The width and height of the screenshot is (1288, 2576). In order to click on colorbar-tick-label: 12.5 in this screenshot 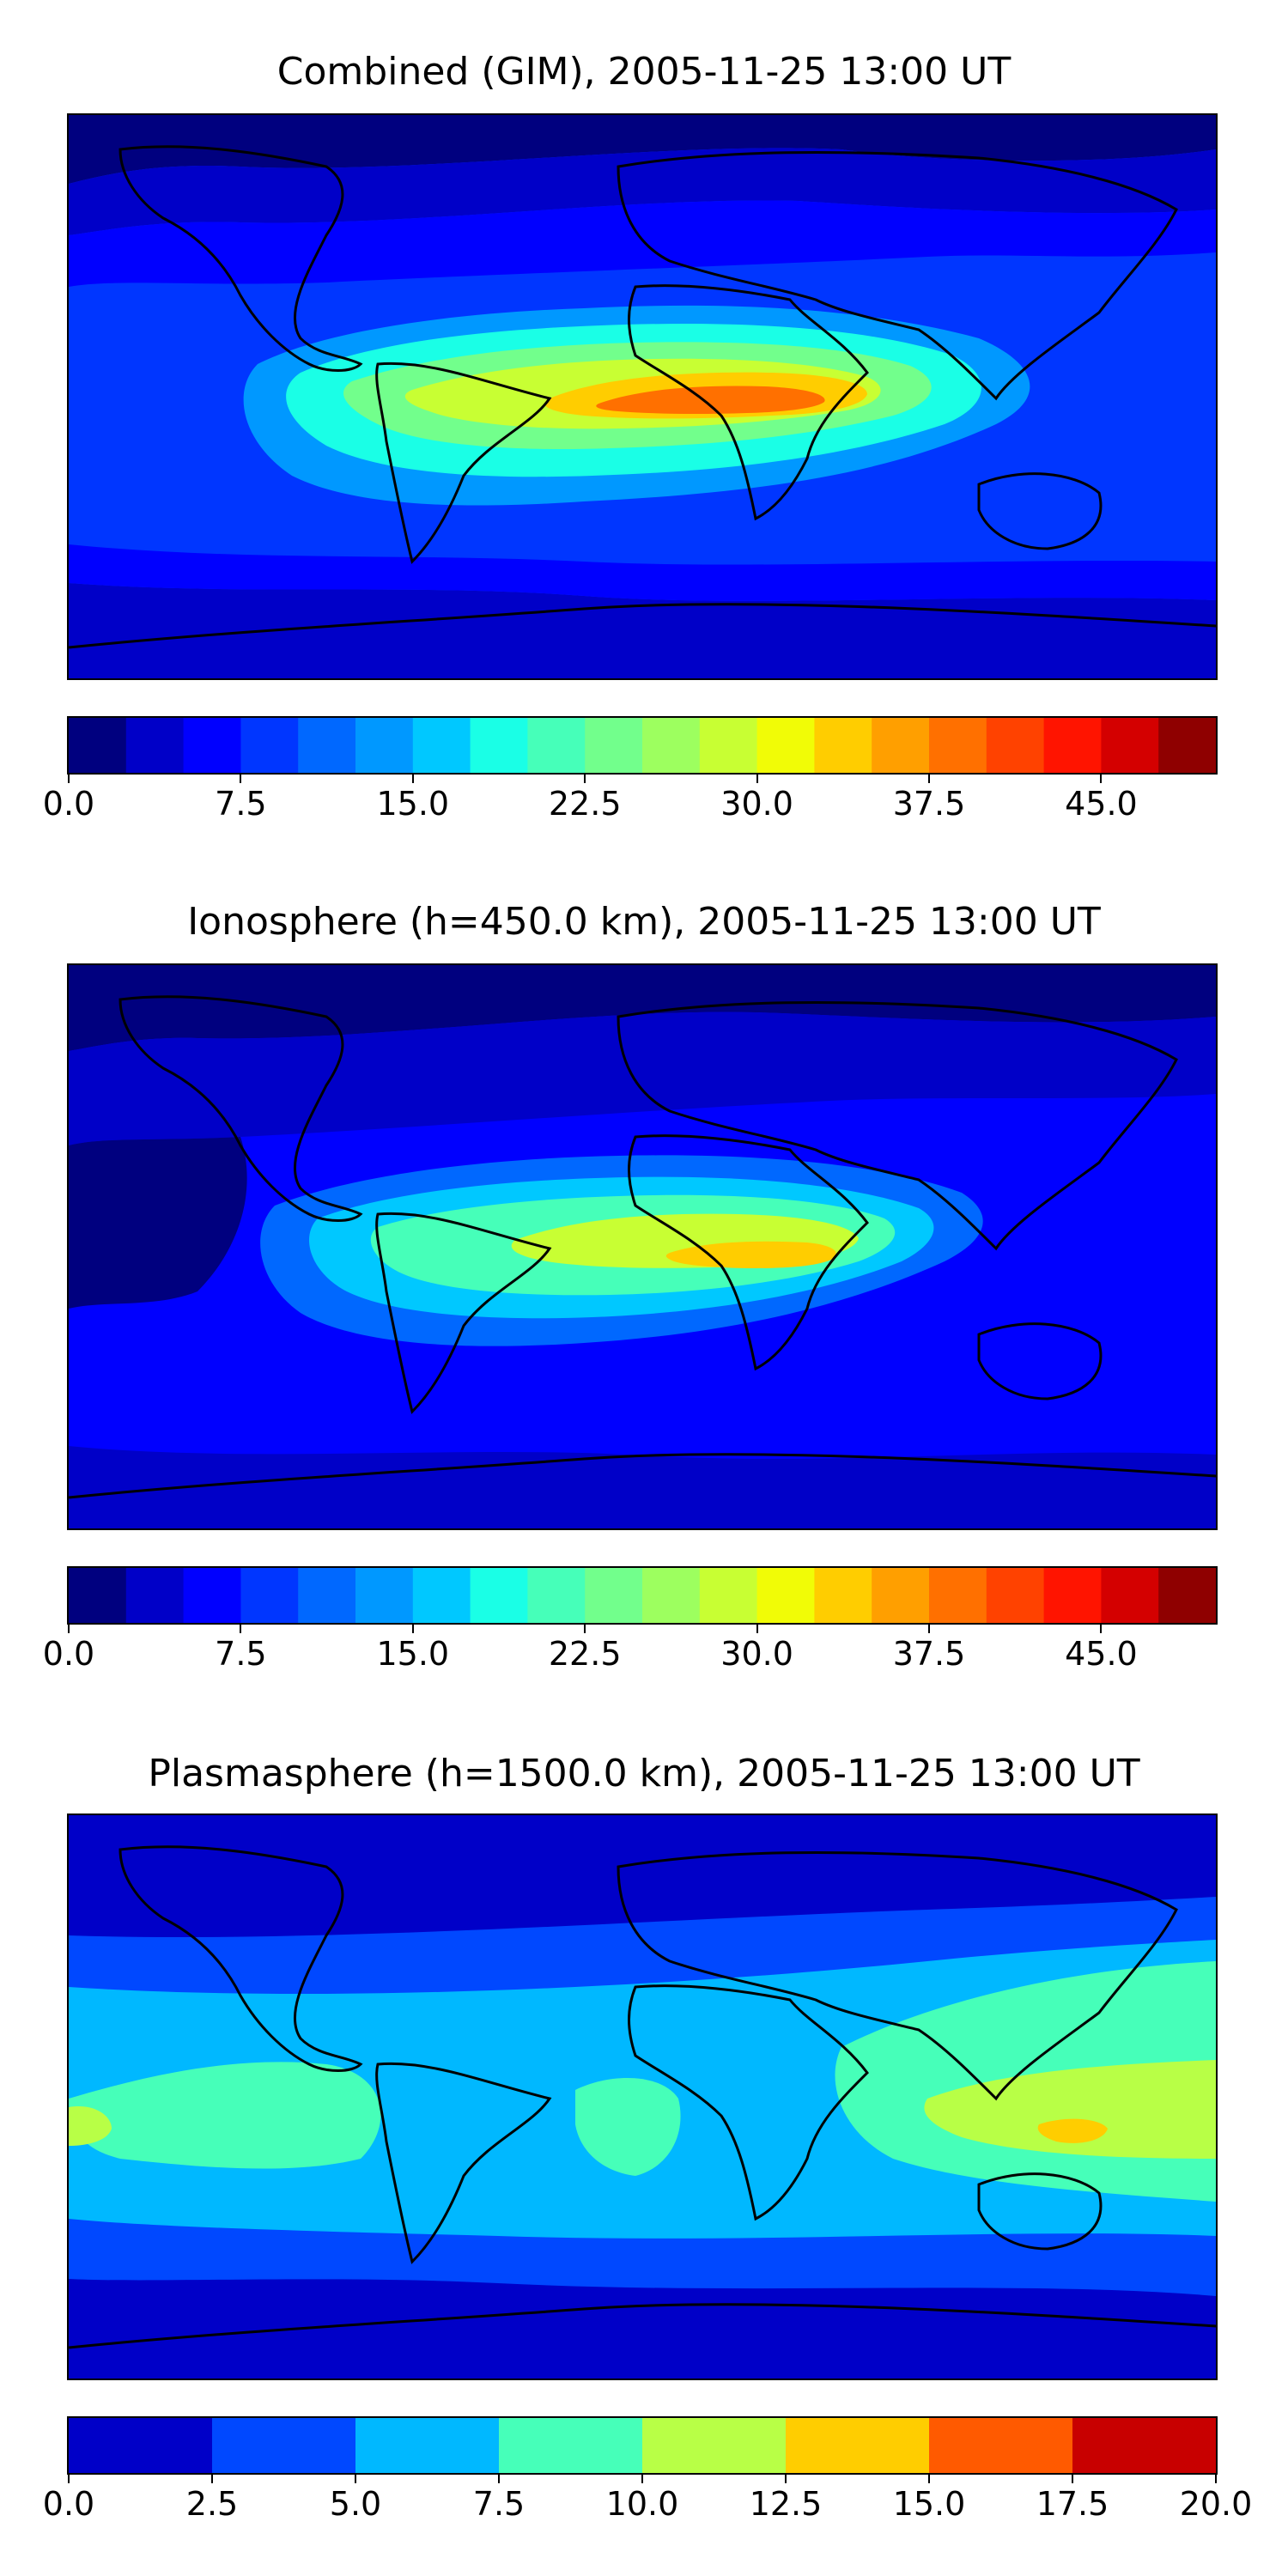, I will do `click(786, 2504)`.